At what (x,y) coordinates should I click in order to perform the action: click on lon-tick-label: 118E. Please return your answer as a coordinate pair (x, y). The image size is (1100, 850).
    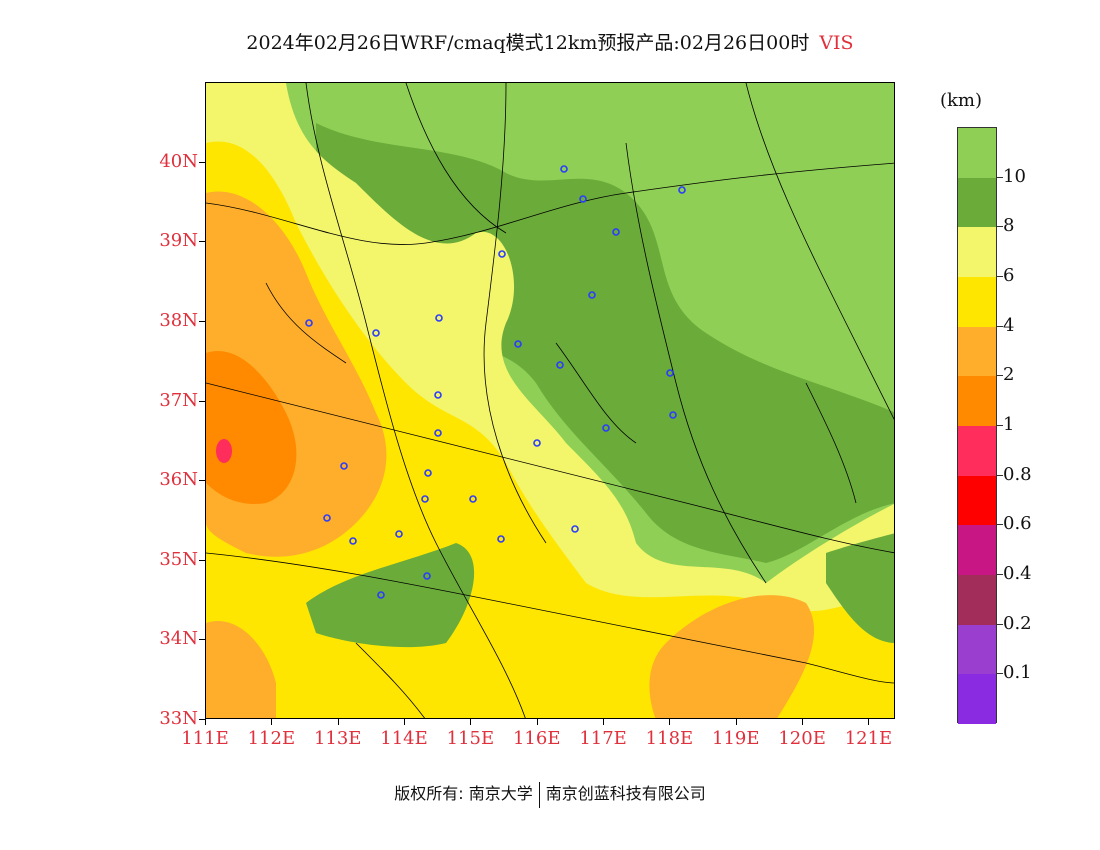
    Looking at the image, I should click on (669, 738).